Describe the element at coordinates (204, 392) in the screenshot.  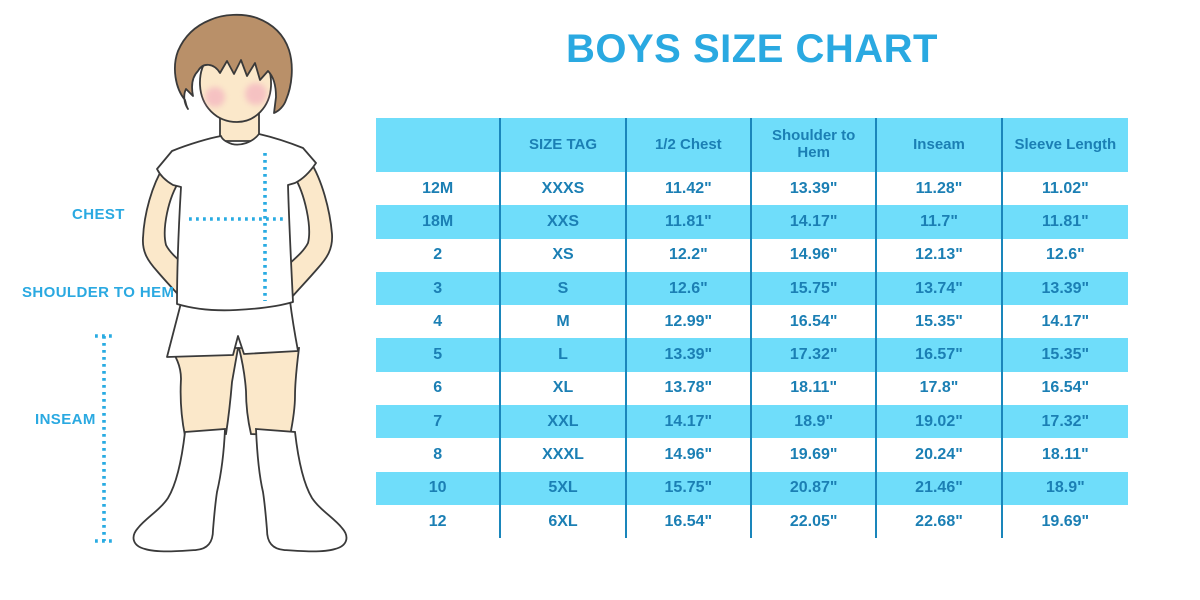
I see `left-leg-shape` at that location.